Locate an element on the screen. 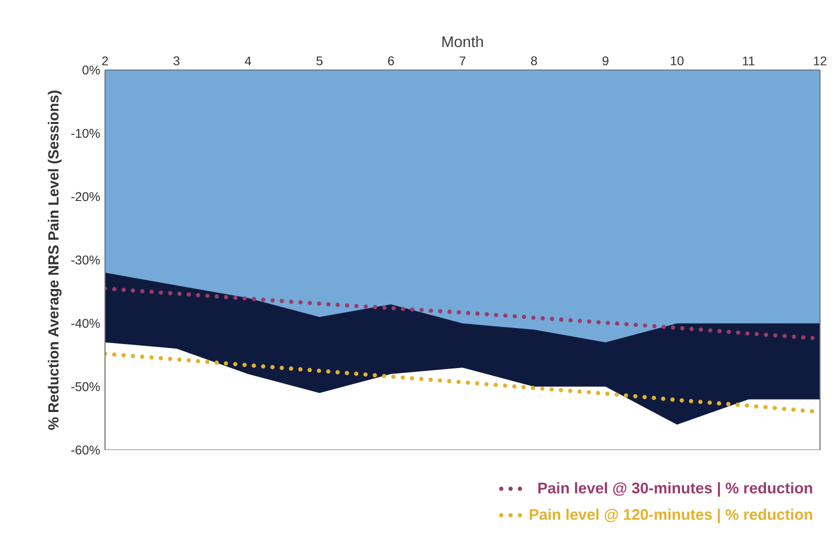  y-tick-label: -40% is located at coordinates (85, 323).